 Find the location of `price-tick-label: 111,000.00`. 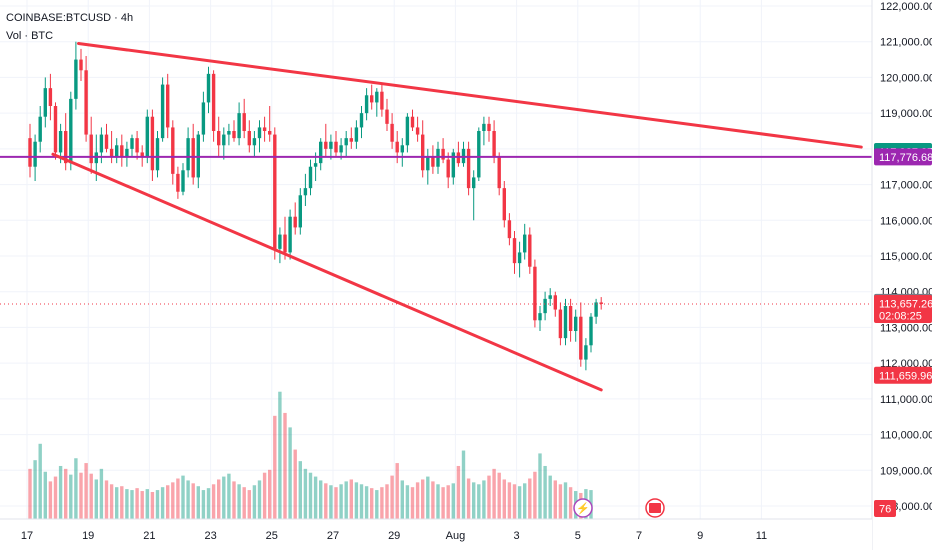

price-tick-label: 111,000.00 is located at coordinates (906, 400).